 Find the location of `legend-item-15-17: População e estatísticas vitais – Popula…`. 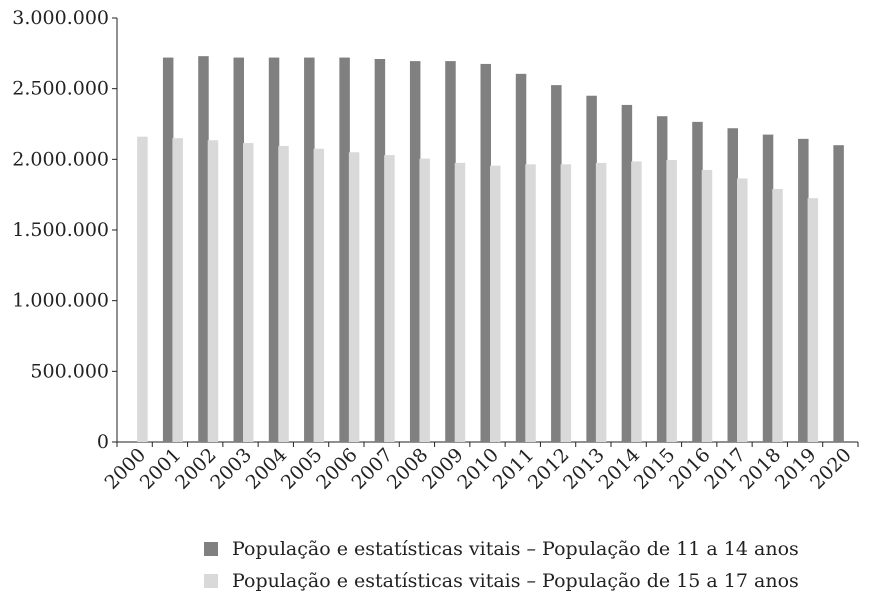

legend-item-15-17: População e estatísticas vitais – Popula… is located at coordinates (501, 581).